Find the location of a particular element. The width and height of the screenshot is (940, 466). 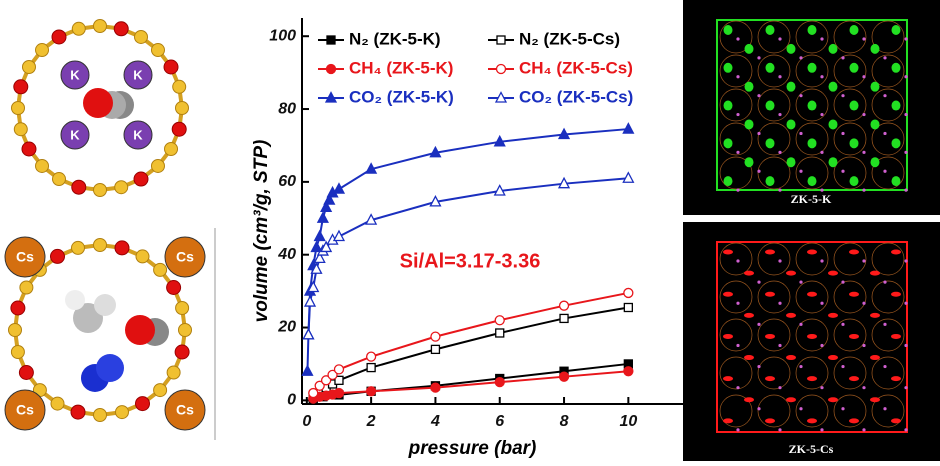

legend-label: CO₂ (ZK-5-Cs) is located at coordinates (576, 96).